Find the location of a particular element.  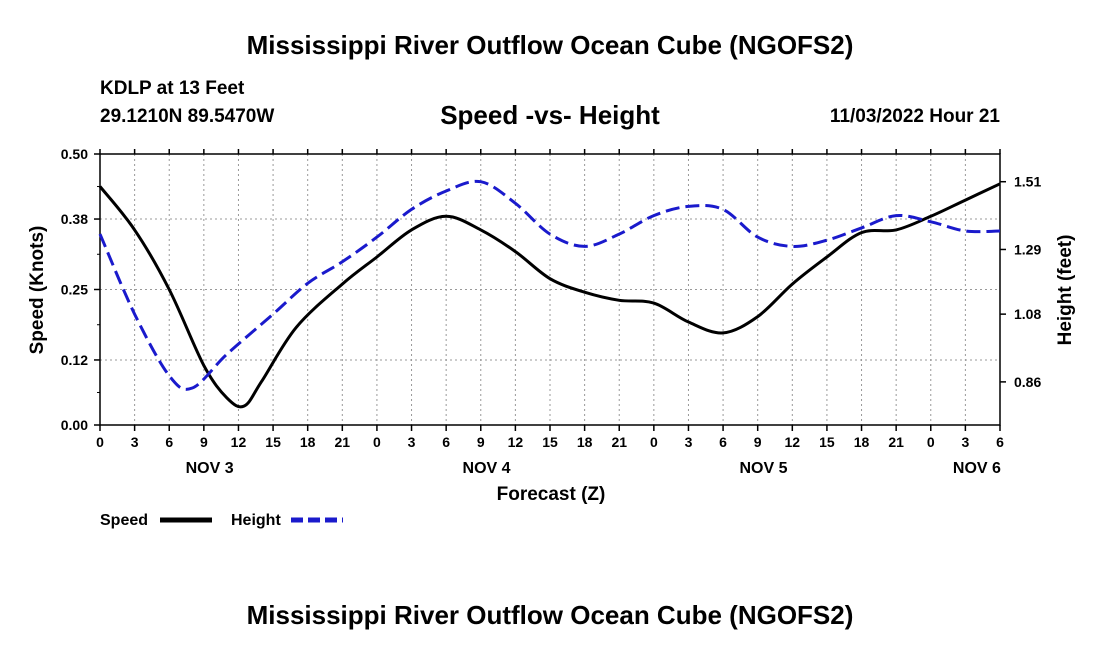

y-right-tick-label: 1.08 is located at coordinates (1027, 314).